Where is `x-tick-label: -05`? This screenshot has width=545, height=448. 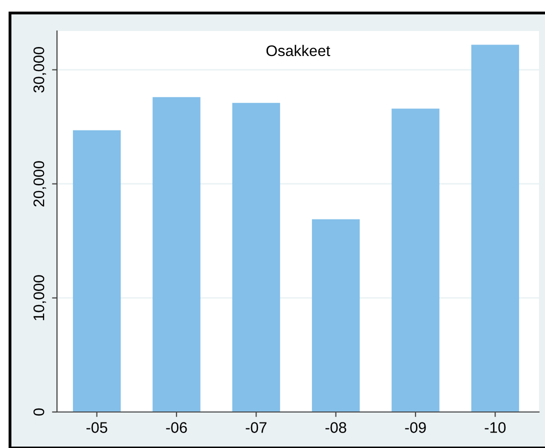 x-tick-label: -05 is located at coordinates (97, 427).